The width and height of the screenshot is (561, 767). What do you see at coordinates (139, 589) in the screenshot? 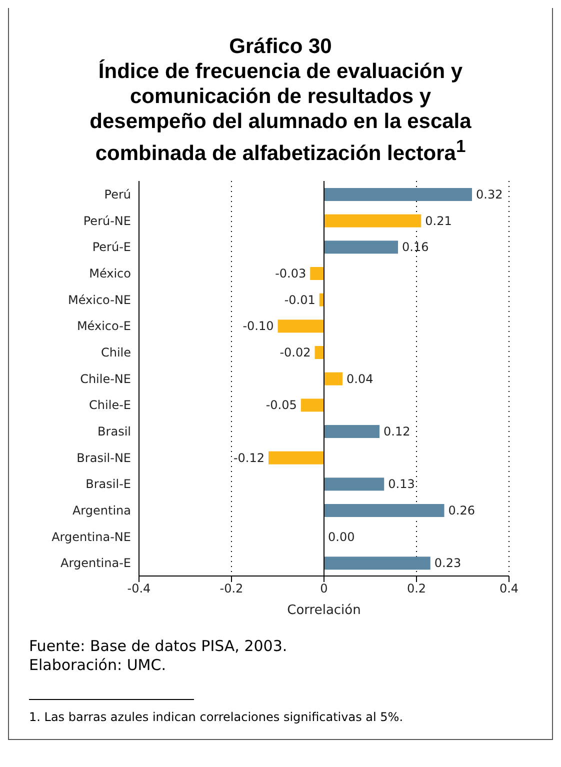
I see `x-tick-label: -0.4` at bounding box center [139, 589].